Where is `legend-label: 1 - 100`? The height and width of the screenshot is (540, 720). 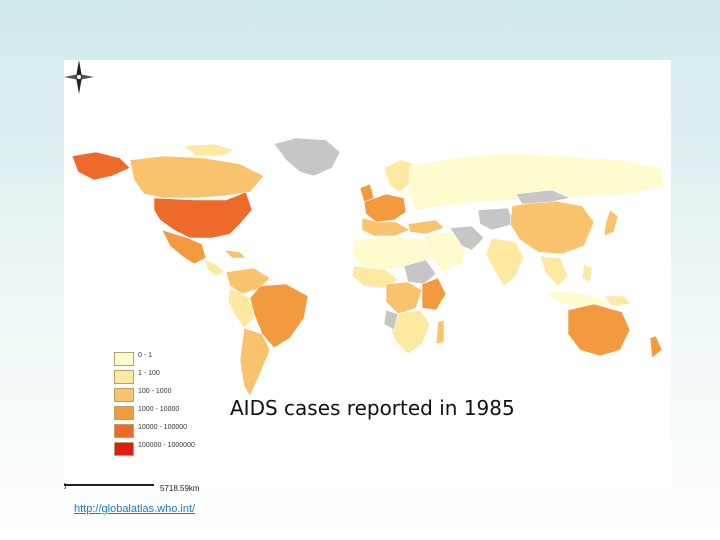
legend-label: 1 - 100 is located at coordinates (149, 373).